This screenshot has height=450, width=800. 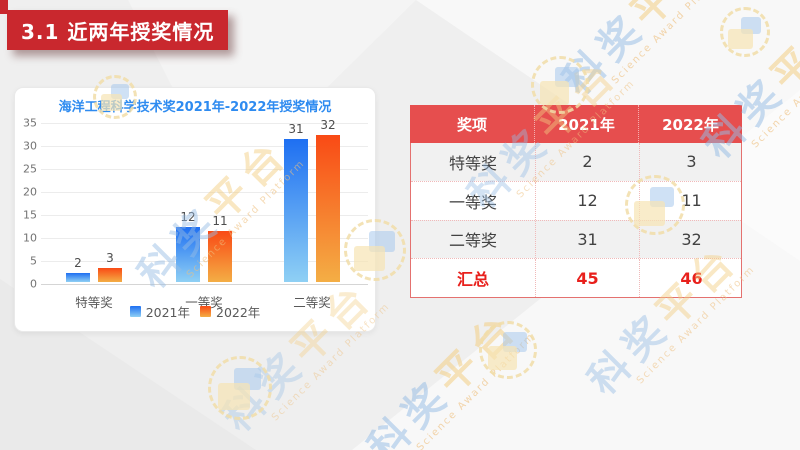 I want to click on chart-bar-2021年-特等奖, so click(x=78, y=277).